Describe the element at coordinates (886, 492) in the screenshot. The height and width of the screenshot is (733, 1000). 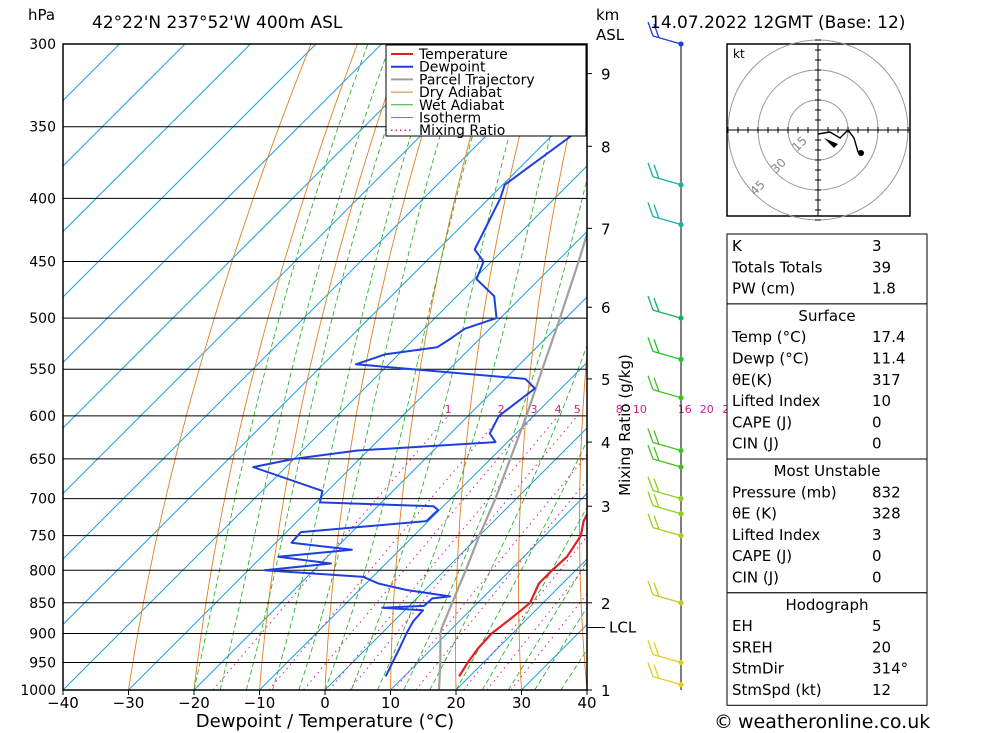
I see `index-value: 832` at that location.